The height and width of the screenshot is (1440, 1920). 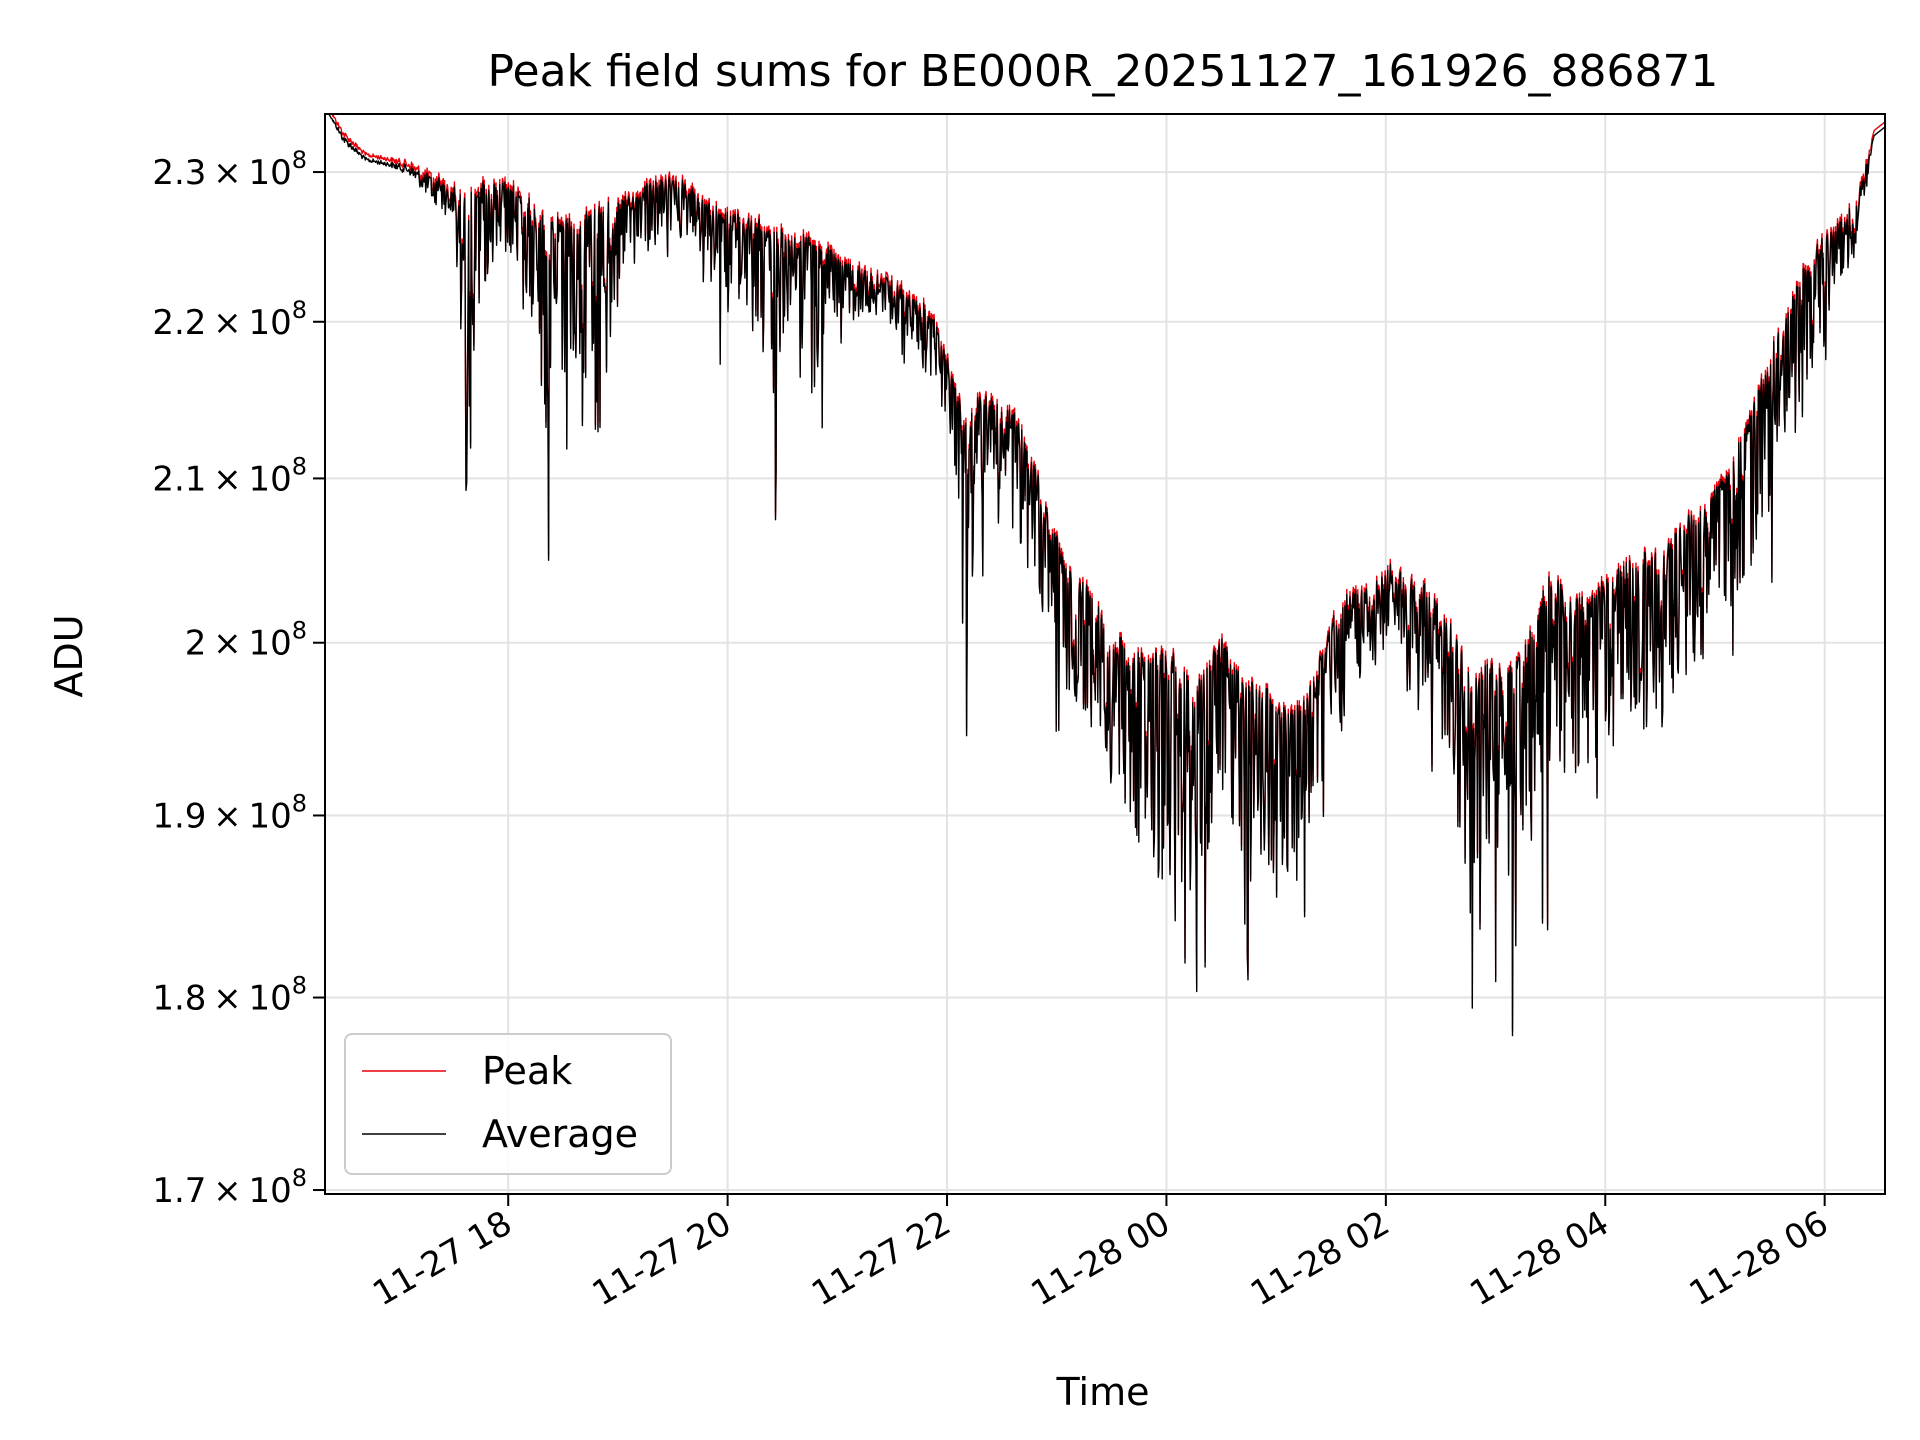 I want to click on legend-box, so click(x=508, y=1104).